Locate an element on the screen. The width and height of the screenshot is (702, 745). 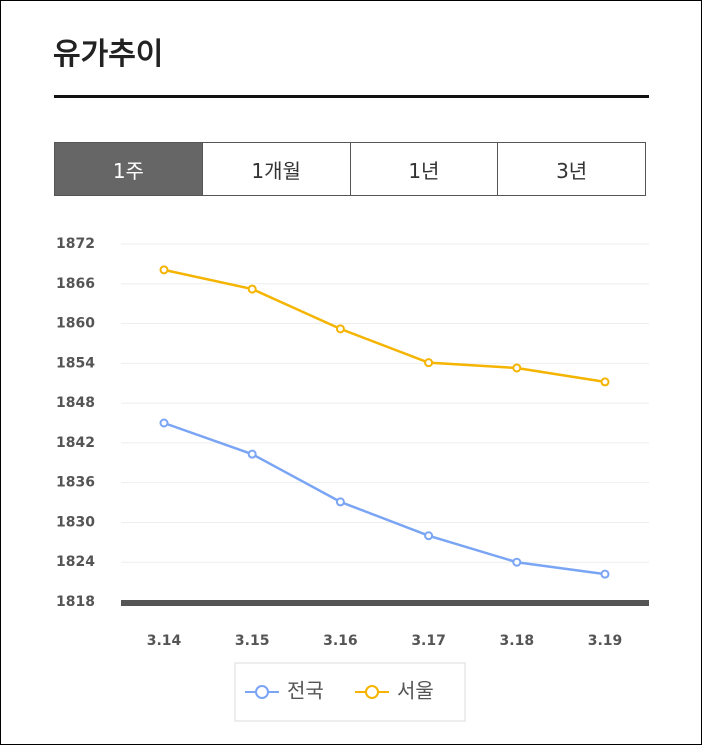
x-tick-label: 3.18 is located at coordinates (517, 641).